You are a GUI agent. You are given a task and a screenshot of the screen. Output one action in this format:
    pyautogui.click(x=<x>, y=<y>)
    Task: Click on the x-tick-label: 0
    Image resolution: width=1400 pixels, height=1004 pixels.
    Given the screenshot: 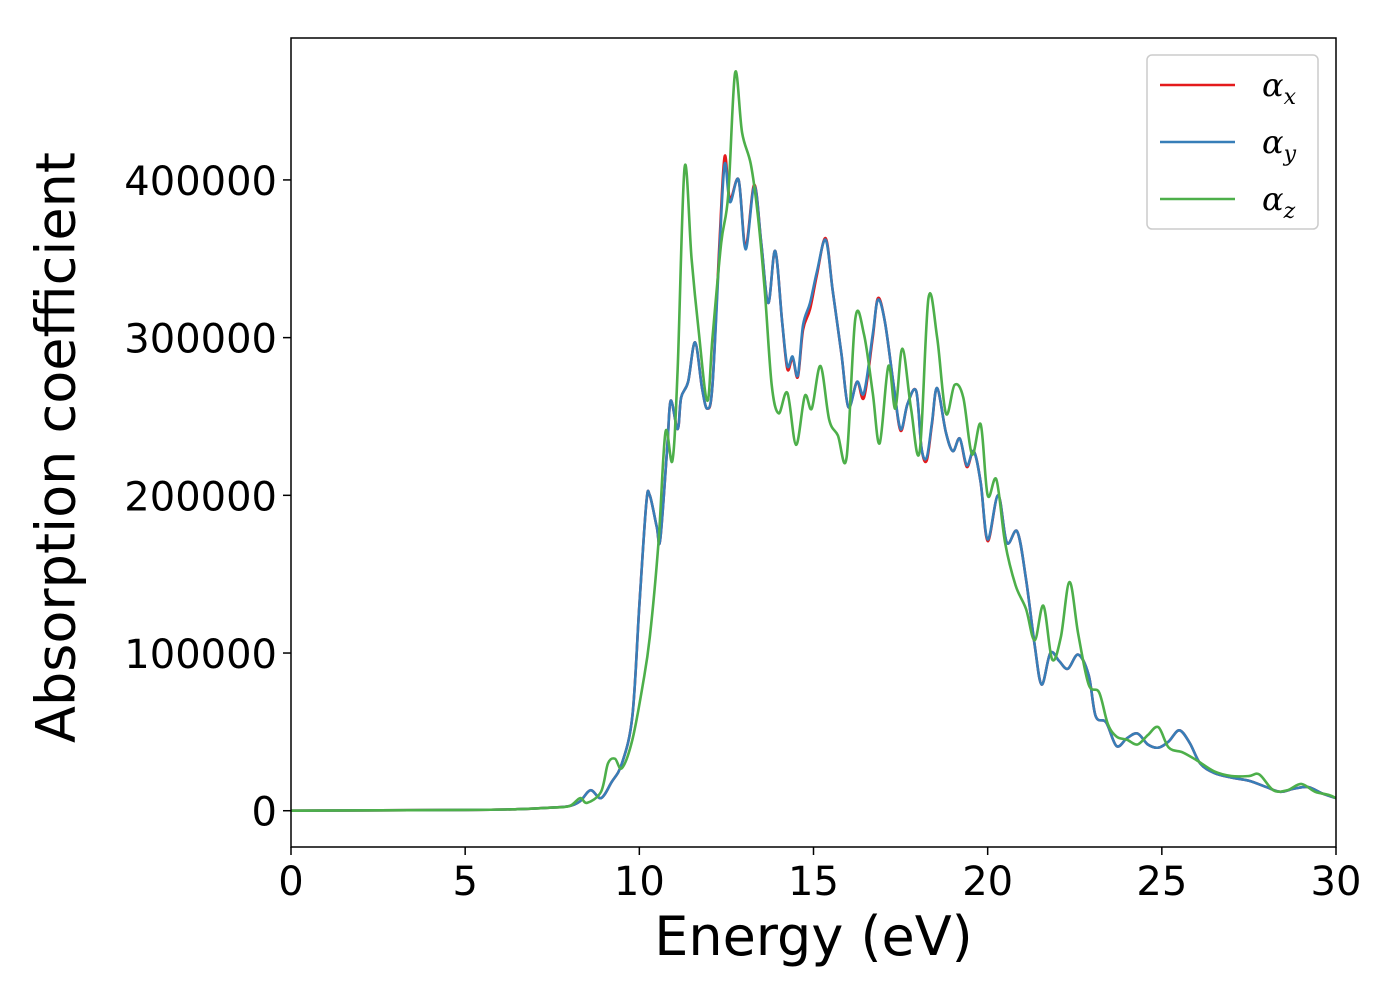 What is the action you would take?
    pyautogui.click(x=290, y=882)
    